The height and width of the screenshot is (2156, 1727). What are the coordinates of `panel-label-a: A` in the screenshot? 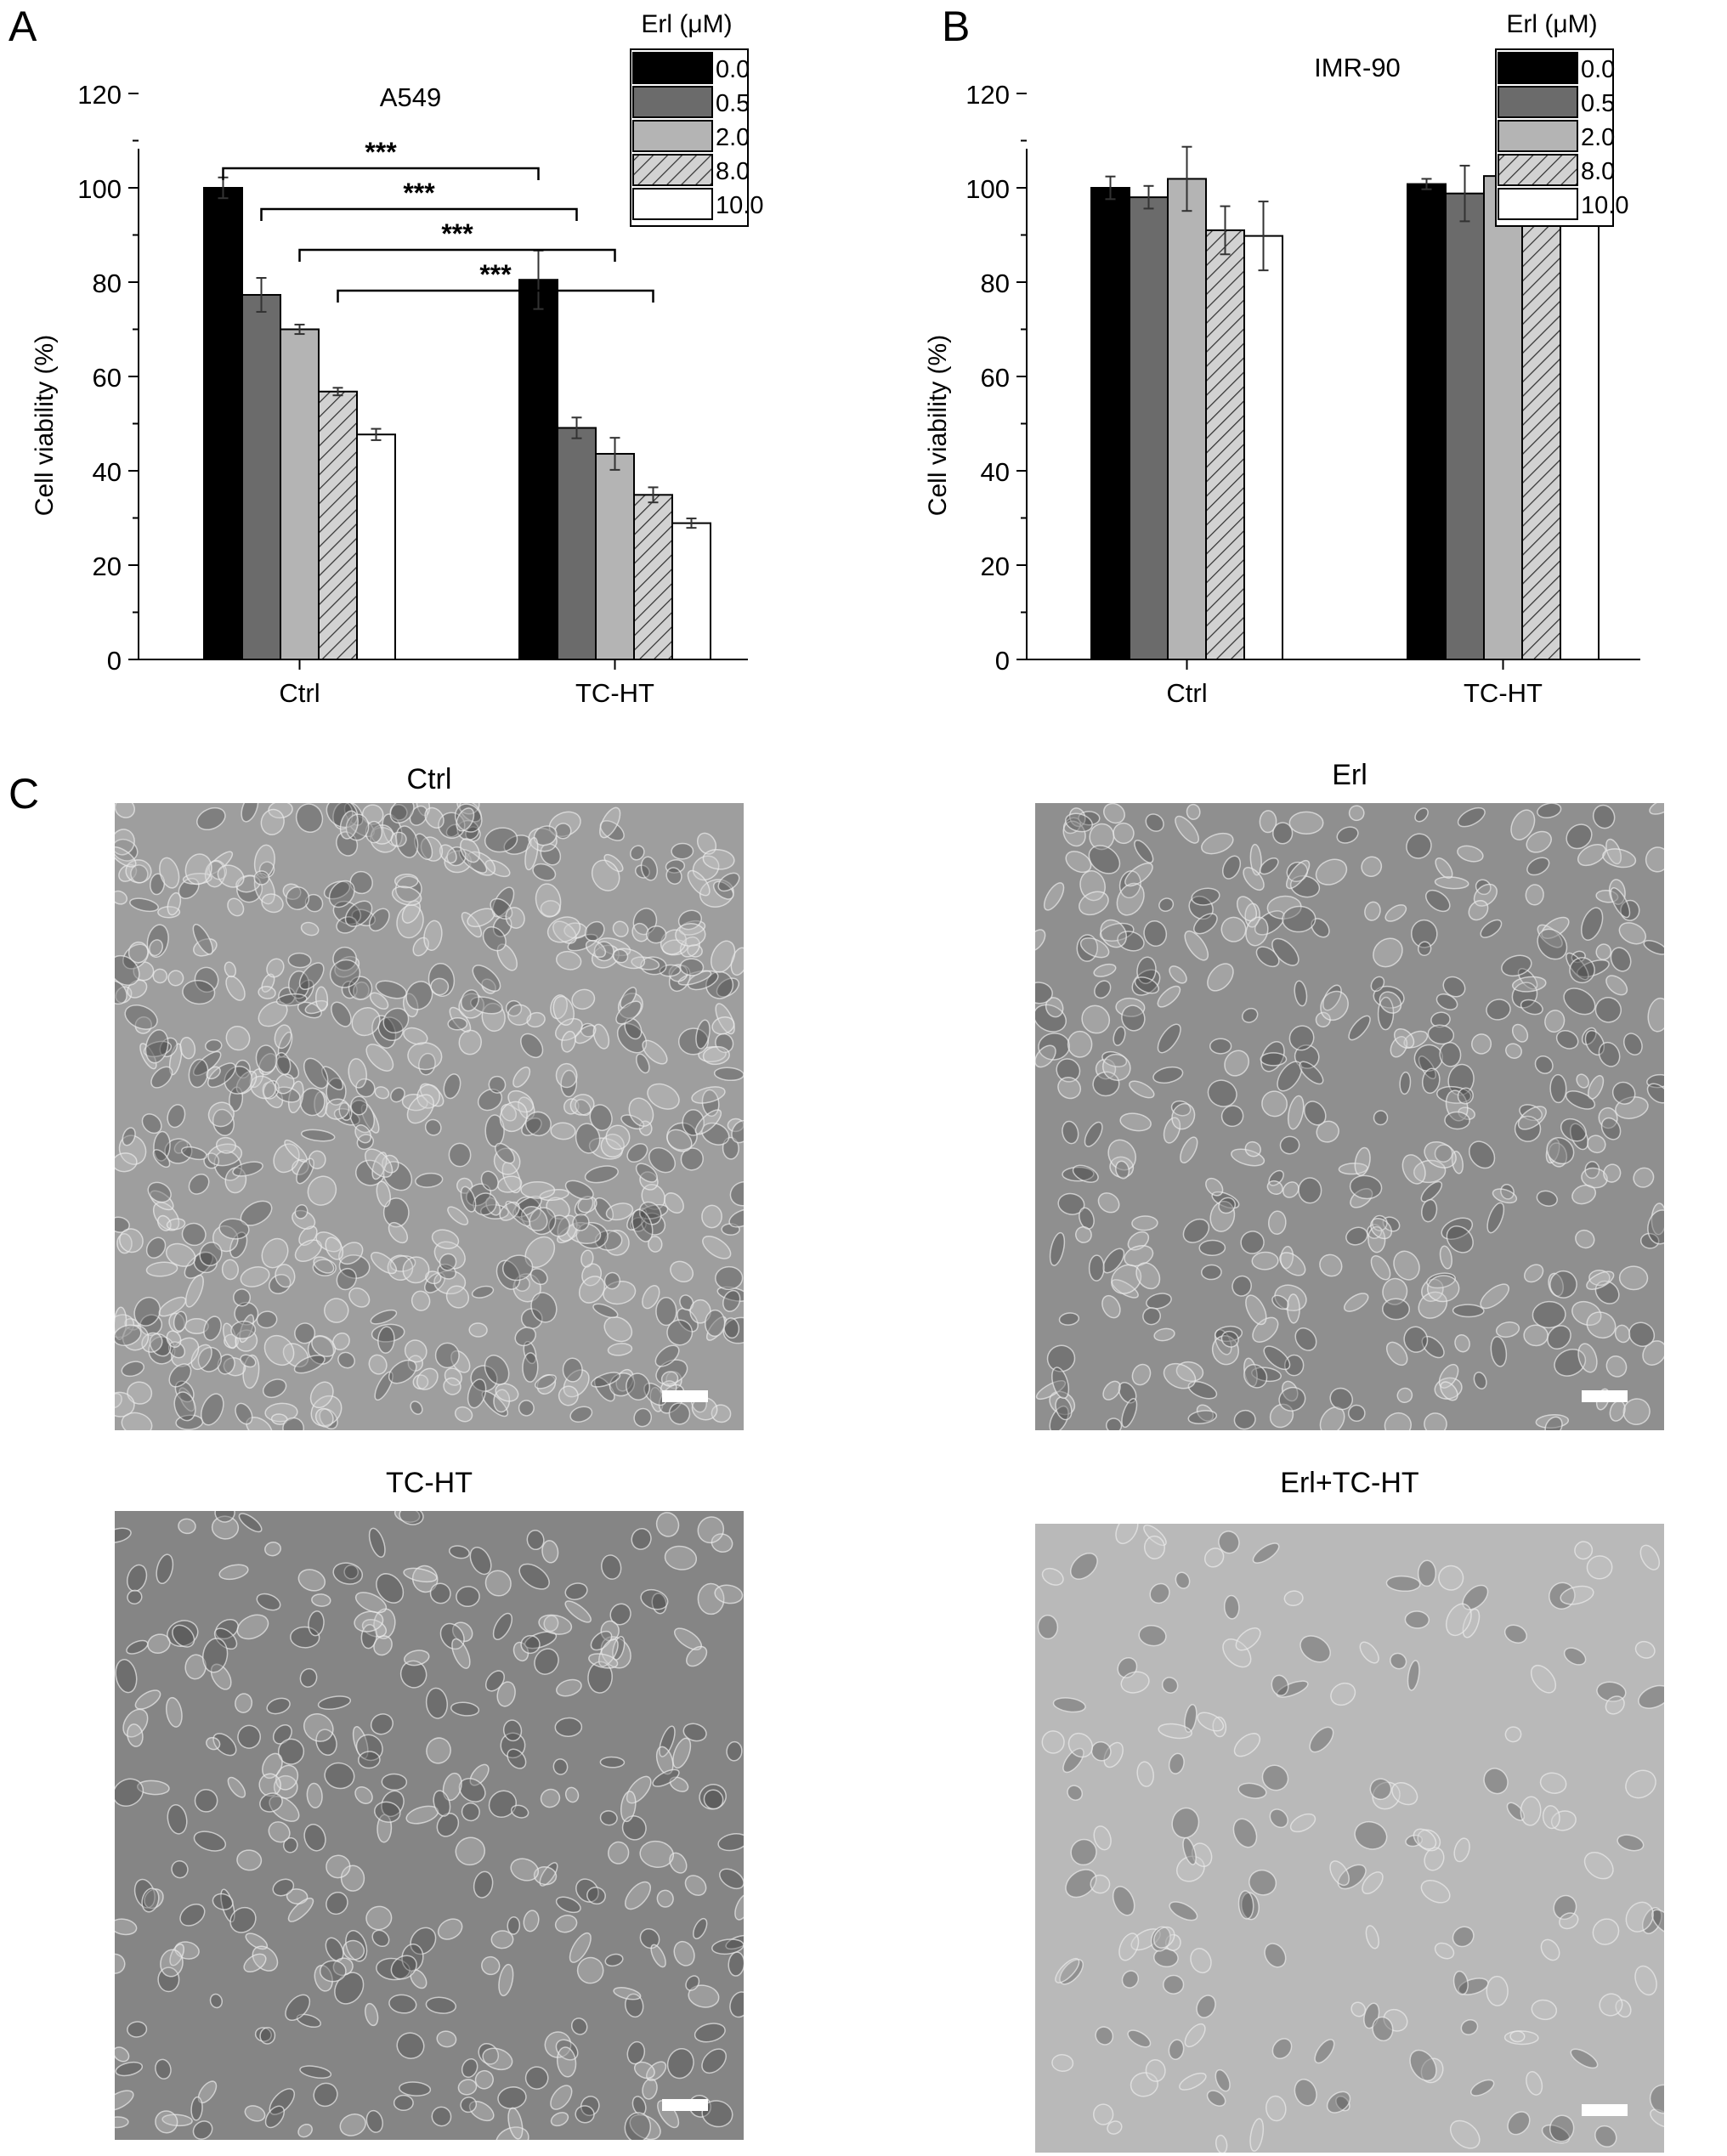 It's located at (23, 27).